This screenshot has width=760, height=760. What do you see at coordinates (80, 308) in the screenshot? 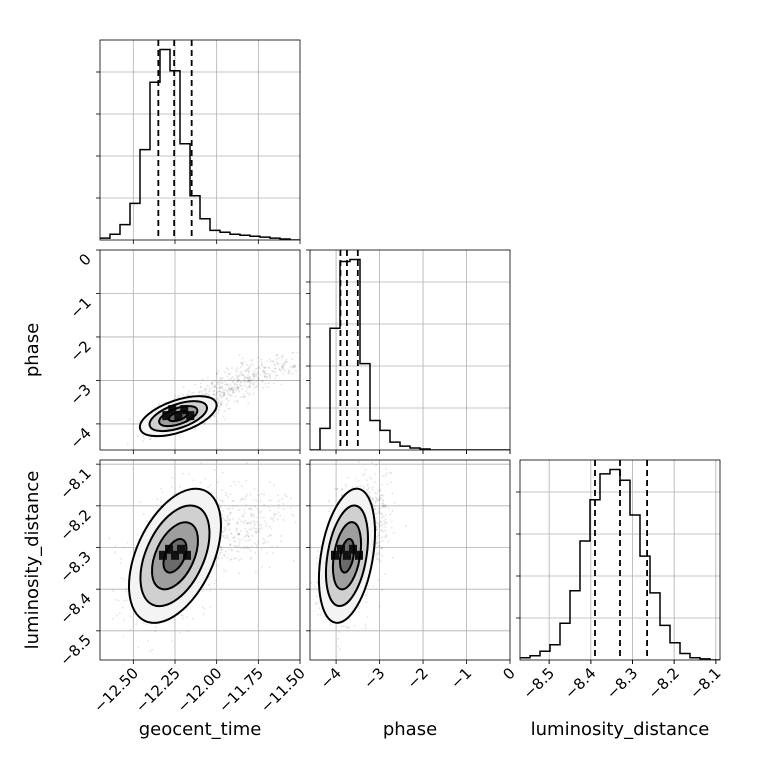
I see `y-tick-label: −1` at bounding box center [80, 308].